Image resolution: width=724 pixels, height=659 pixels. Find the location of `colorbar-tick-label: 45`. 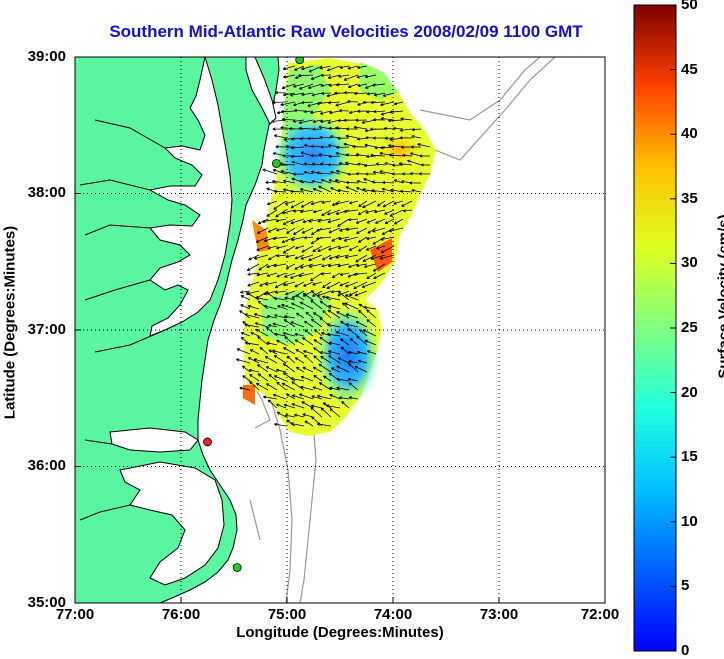

colorbar-tick-label: 45 is located at coordinates (689, 69).